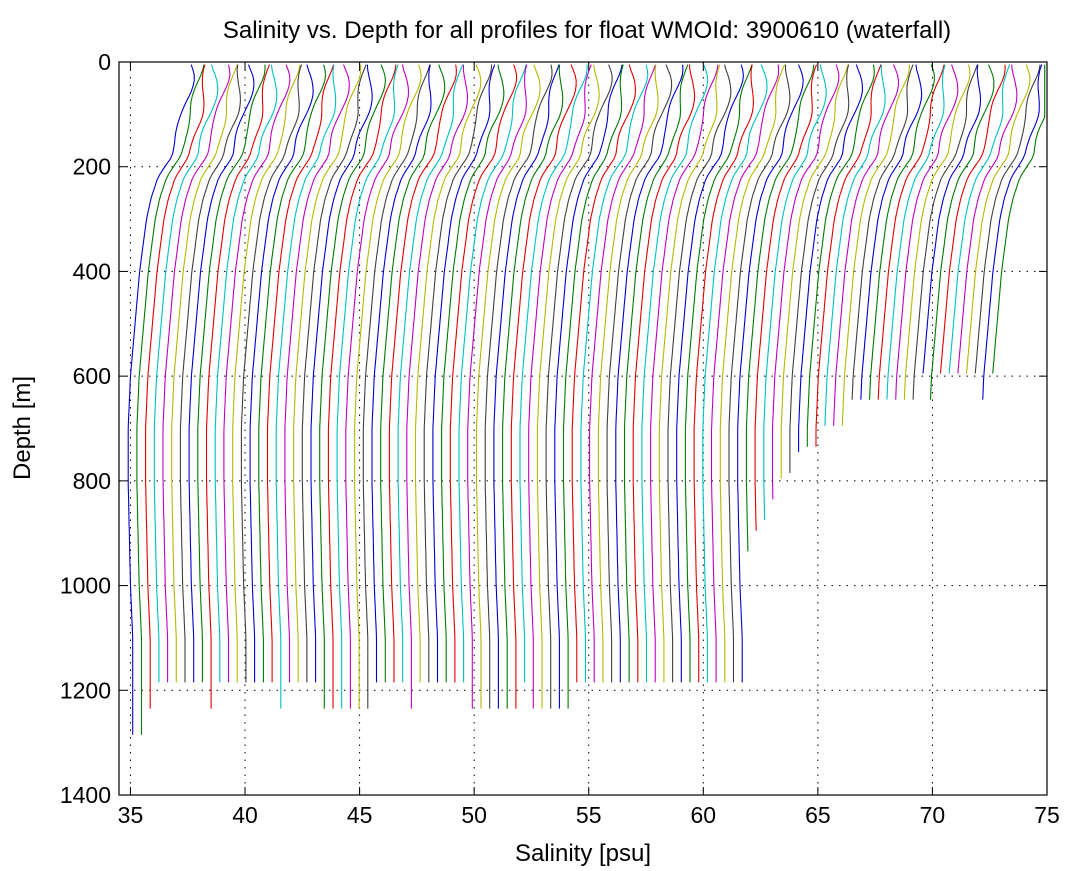 This screenshot has height=871, width=1073. Describe the element at coordinates (818, 815) in the screenshot. I see `x-tick-label: 65` at that location.